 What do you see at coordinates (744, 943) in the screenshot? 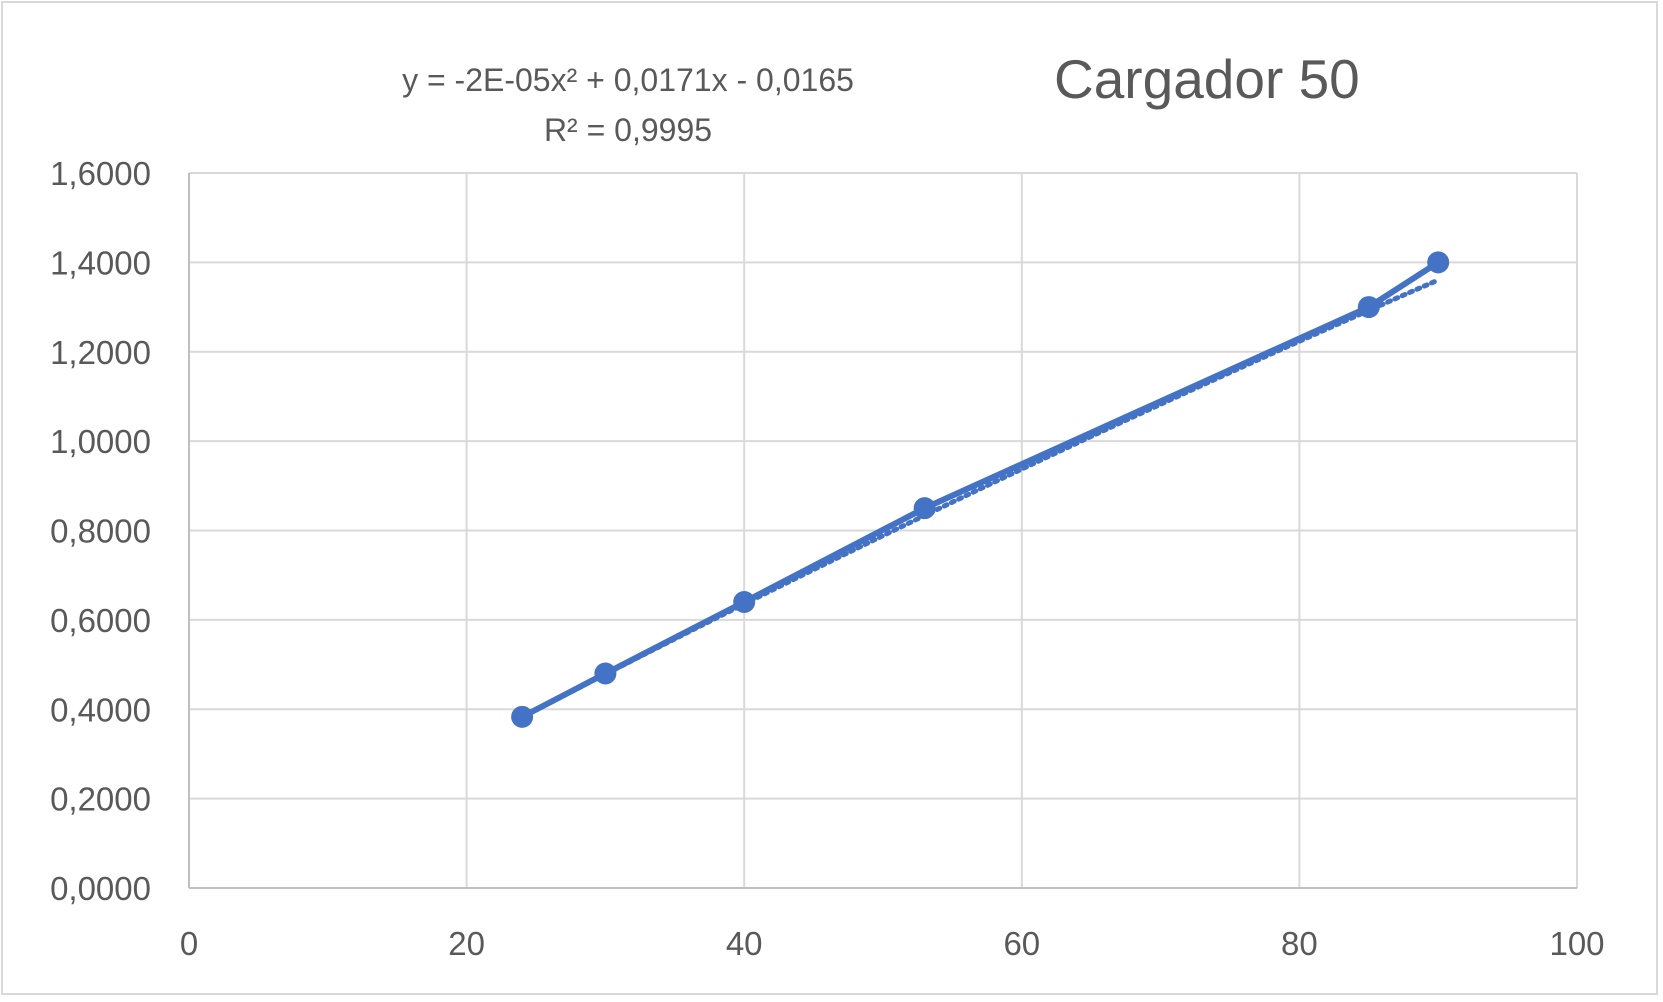
I see `x-tick-label: 40` at bounding box center [744, 943].